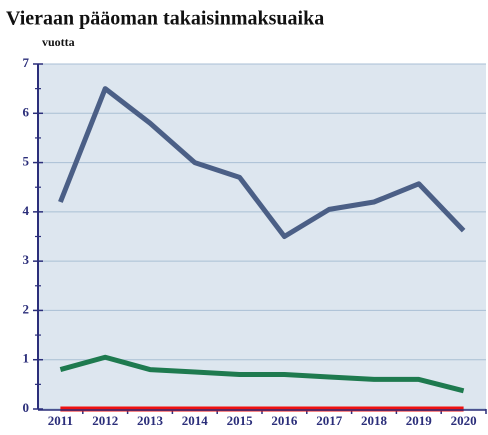 Image resolution: width=488 pixels, height=435 pixels. What do you see at coordinates (284, 420) in the screenshot?
I see `x-tick-label: 2016` at bounding box center [284, 420].